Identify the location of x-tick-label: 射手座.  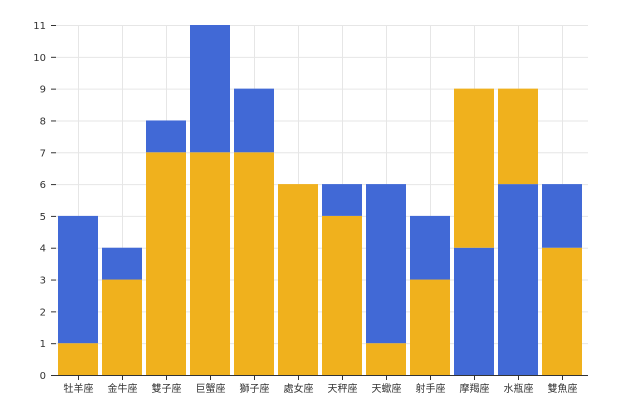
(431, 388).